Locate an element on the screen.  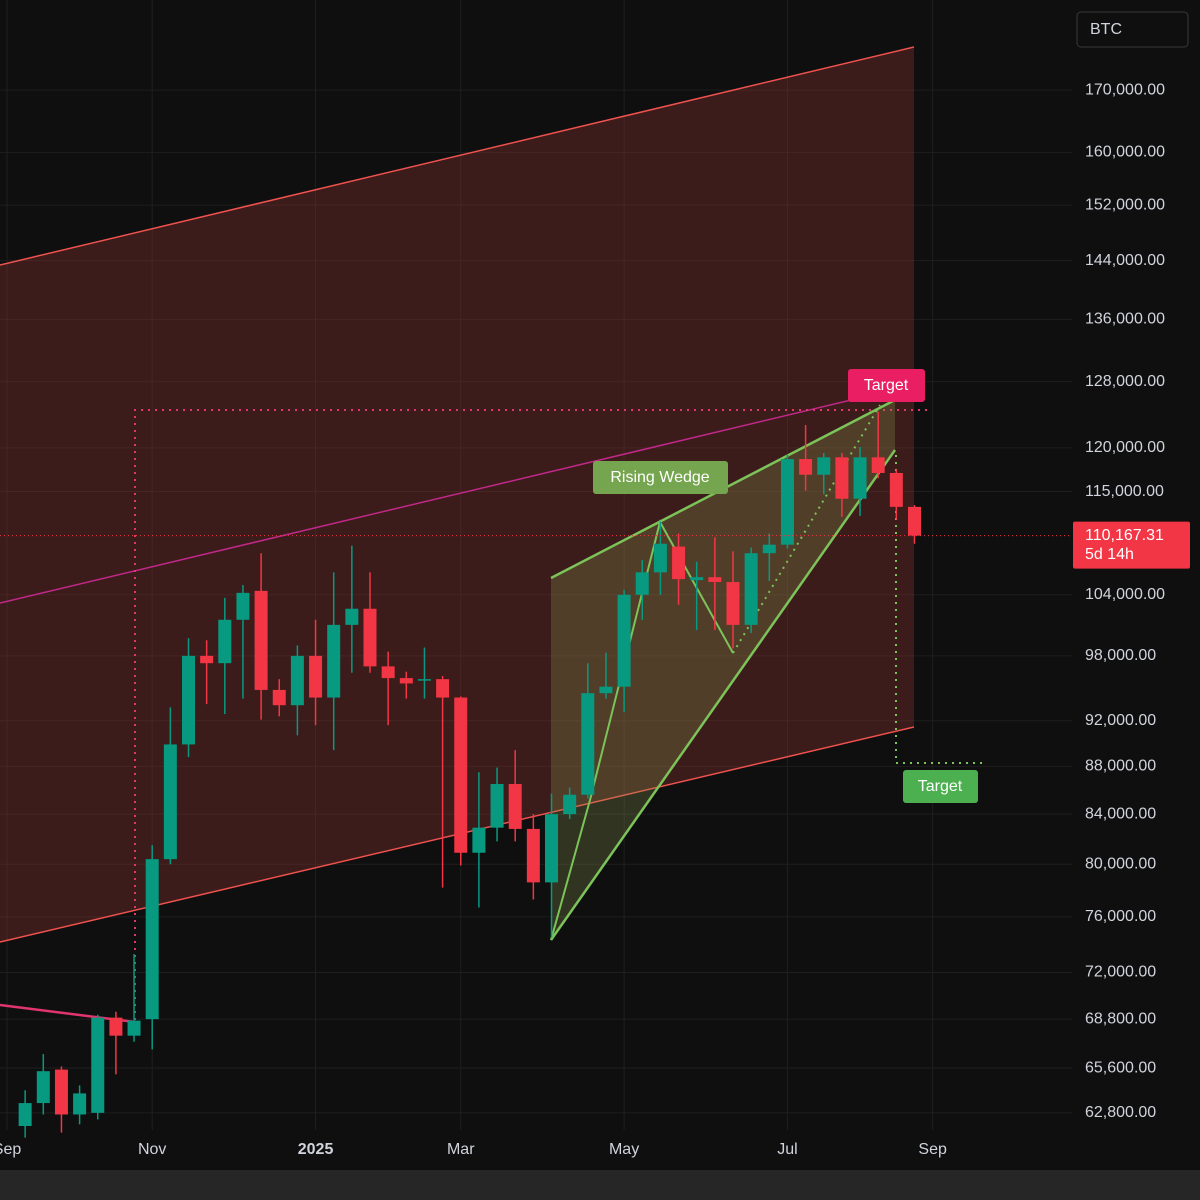
x-tick-label: May is located at coordinates (624, 1149).